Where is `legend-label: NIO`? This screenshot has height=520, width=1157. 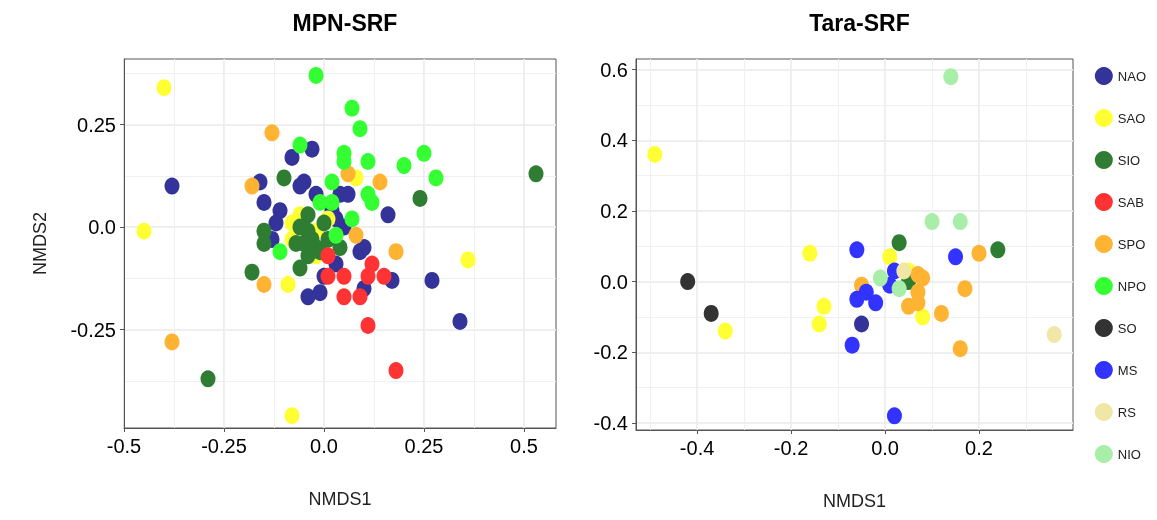
legend-label: NIO is located at coordinates (1129, 454).